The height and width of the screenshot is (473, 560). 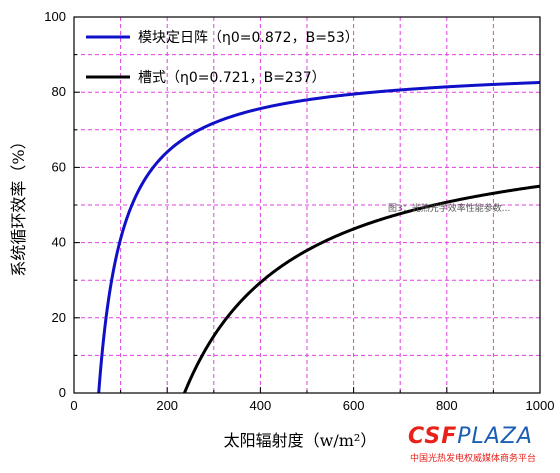 I want to click on x-tick-label: 800, so click(x=447, y=405).